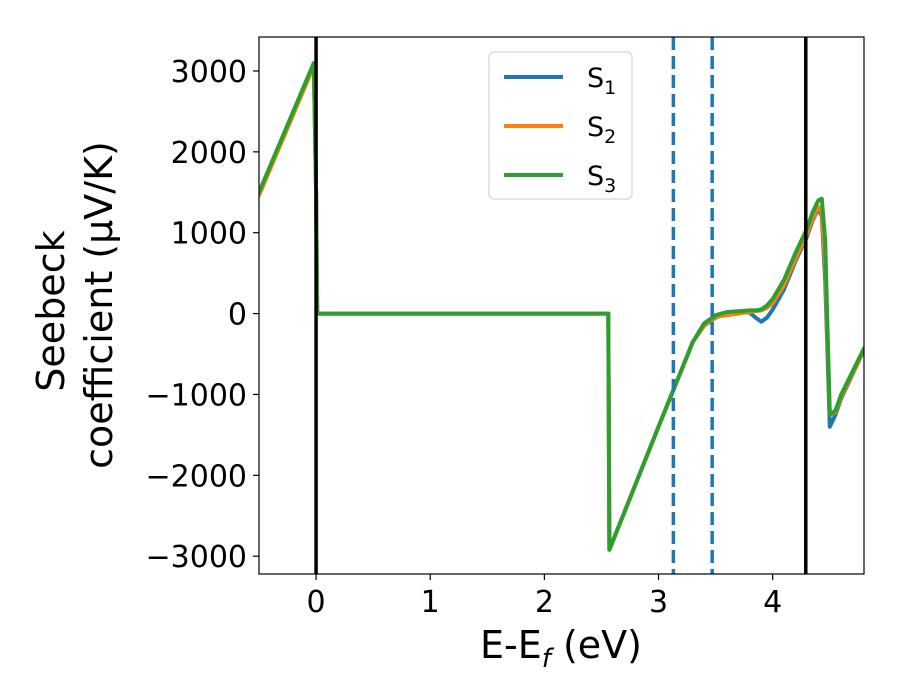 The height and width of the screenshot is (700, 900). What do you see at coordinates (601, 81) in the screenshot?
I see `legend-label-s1: S1` at bounding box center [601, 81].